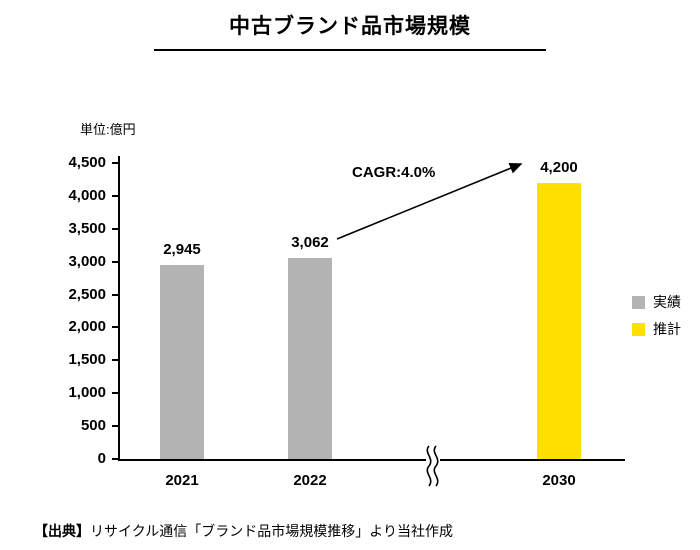 The width and height of the screenshot is (700, 550). Describe the element at coordinates (372, 460) in the screenshot. I see `x-axis-line` at that location.